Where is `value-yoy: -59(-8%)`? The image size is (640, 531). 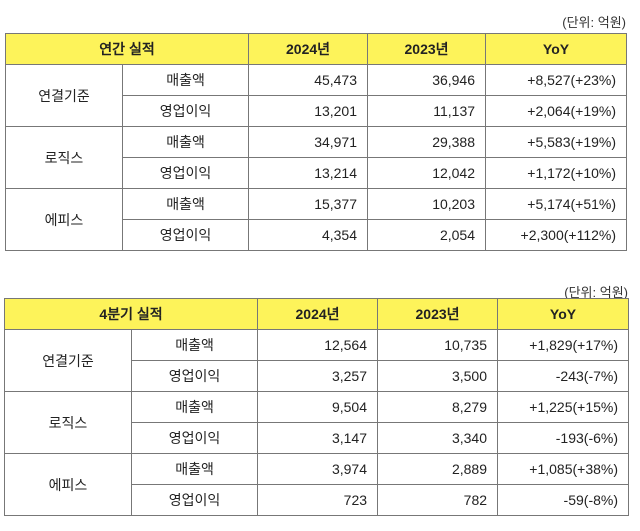 value-yoy: -59(-8%) is located at coordinates (563, 500).